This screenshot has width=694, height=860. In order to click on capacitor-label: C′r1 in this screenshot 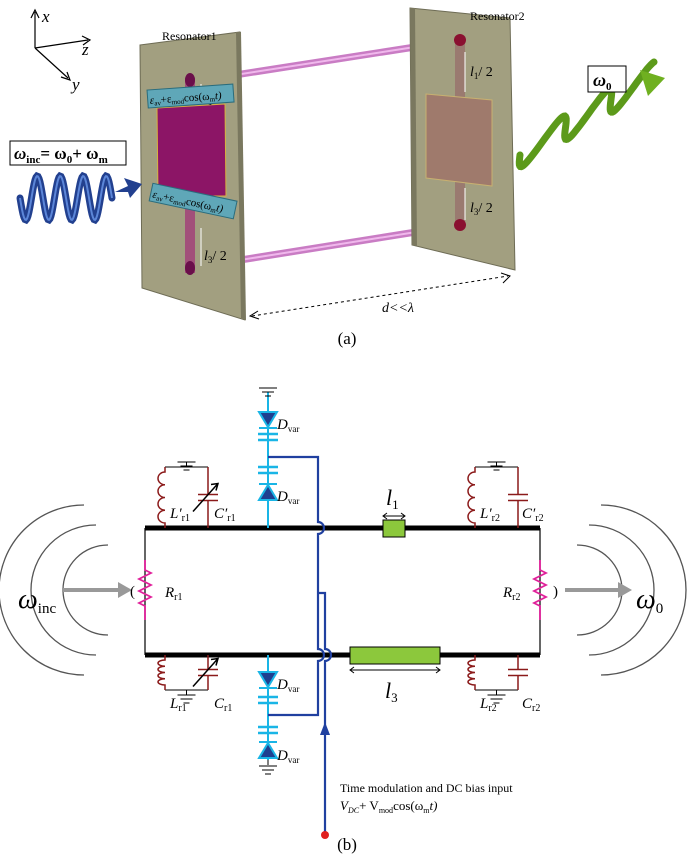, I will do `click(225, 515)`.